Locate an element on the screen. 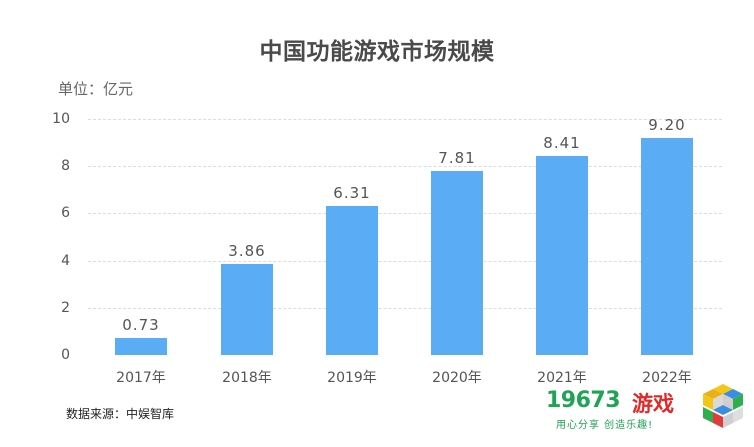 The image size is (754, 447). cube-logo-icon is located at coordinates (723, 406).